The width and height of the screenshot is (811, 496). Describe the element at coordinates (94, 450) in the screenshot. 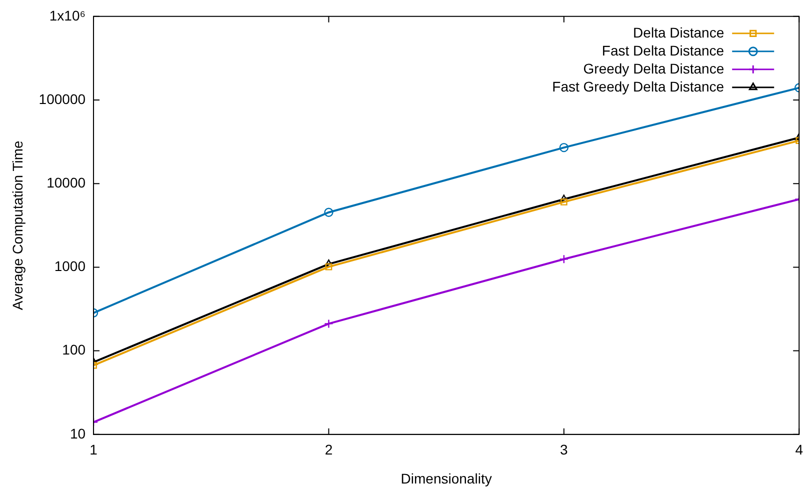

I see `x-tick-label: 1` at that location.